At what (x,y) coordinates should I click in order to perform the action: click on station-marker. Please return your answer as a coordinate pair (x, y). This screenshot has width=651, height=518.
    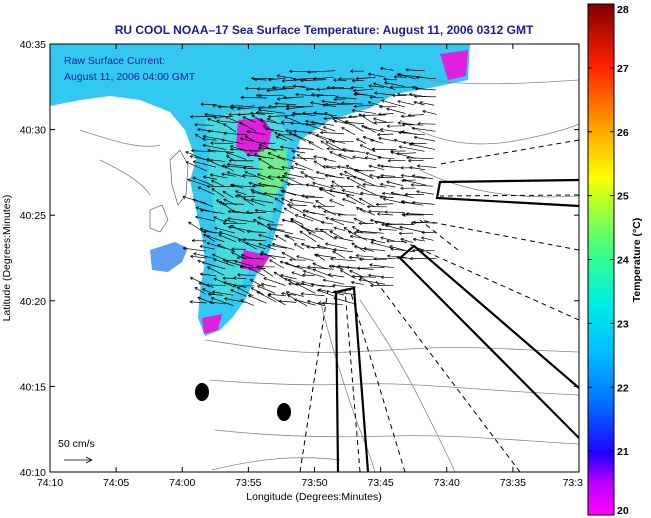
    Looking at the image, I should click on (284, 412).